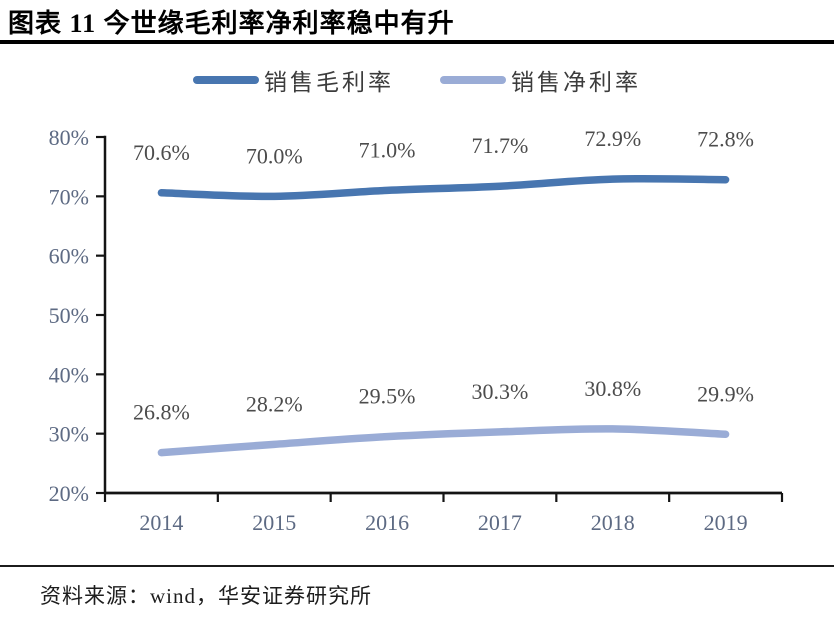 The height and width of the screenshot is (626, 834). What do you see at coordinates (612, 388) in the screenshot?
I see `data-point-label: 30.8%` at bounding box center [612, 388].